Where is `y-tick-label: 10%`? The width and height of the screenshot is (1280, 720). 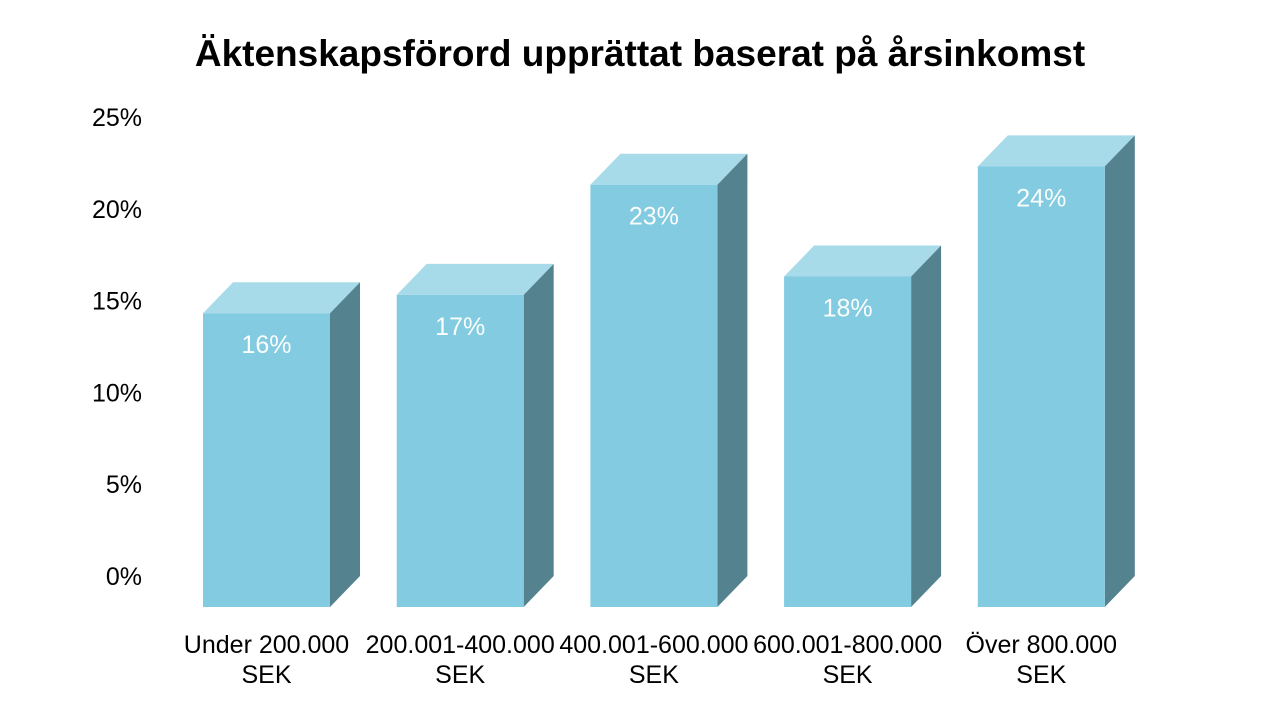 y-tick-label: 10% is located at coordinates (117, 393).